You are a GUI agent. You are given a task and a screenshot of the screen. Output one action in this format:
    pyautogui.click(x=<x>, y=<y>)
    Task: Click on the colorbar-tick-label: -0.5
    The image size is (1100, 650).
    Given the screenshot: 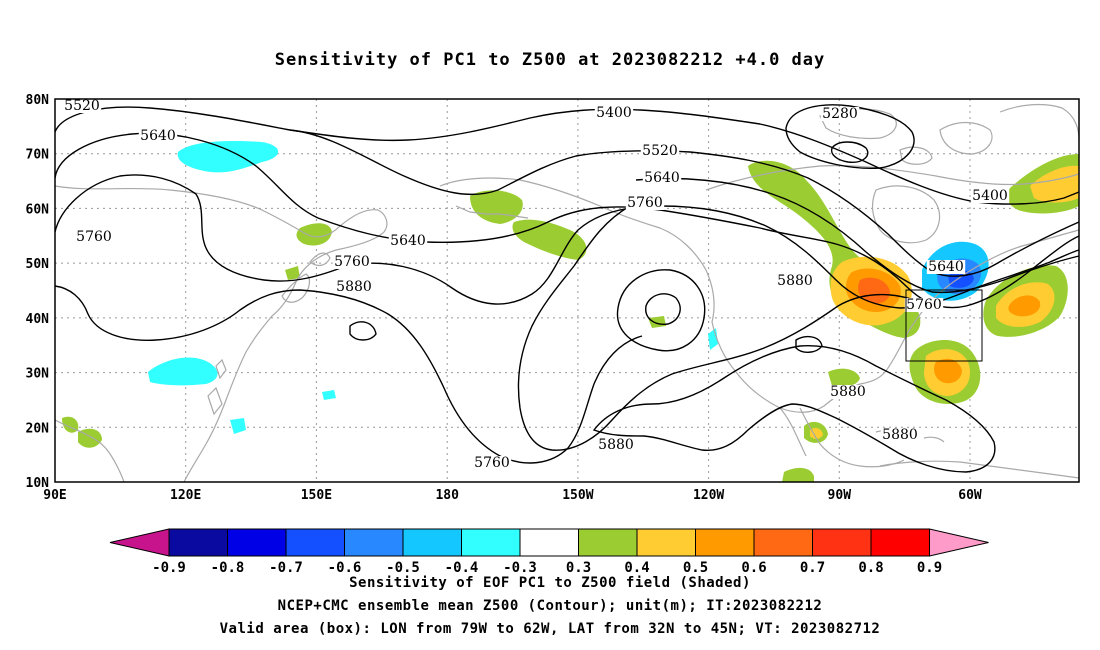 What is the action you would take?
    pyautogui.click(x=403, y=568)
    